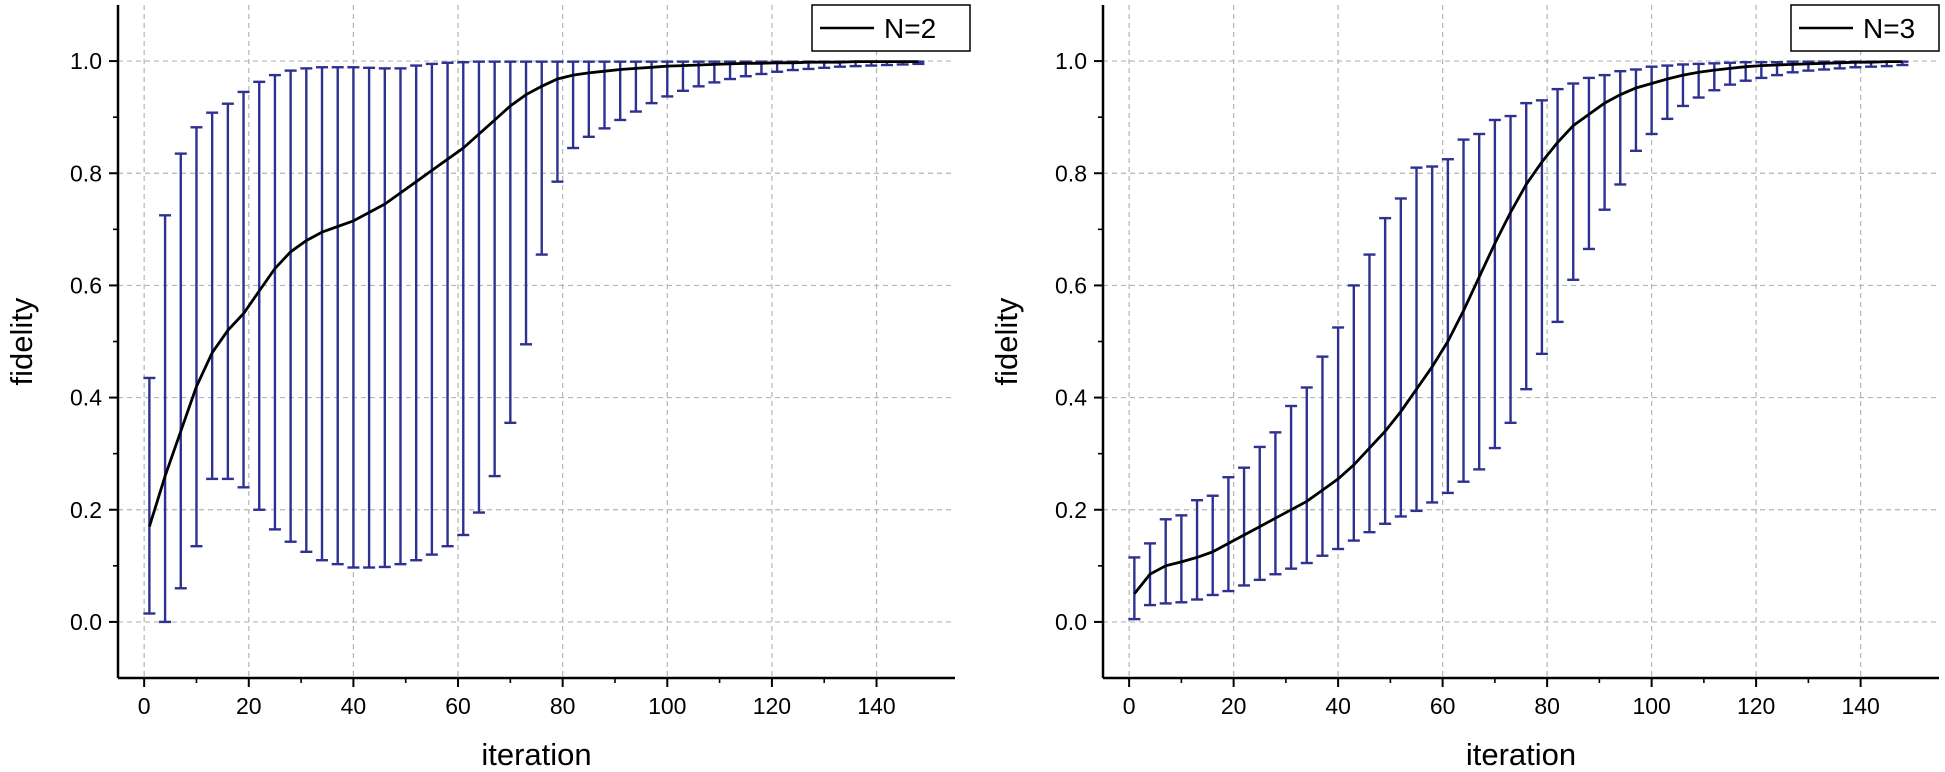  I want to click on legend-label: N=2, so click(910, 28).